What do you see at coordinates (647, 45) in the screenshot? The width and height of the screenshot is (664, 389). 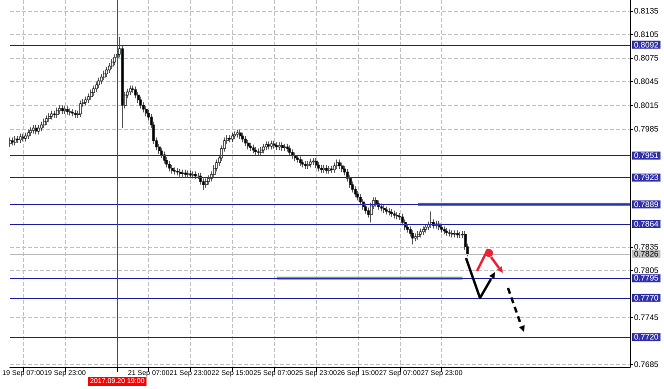 I see `ref-line-label: 0.8092` at bounding box center [647, 45].